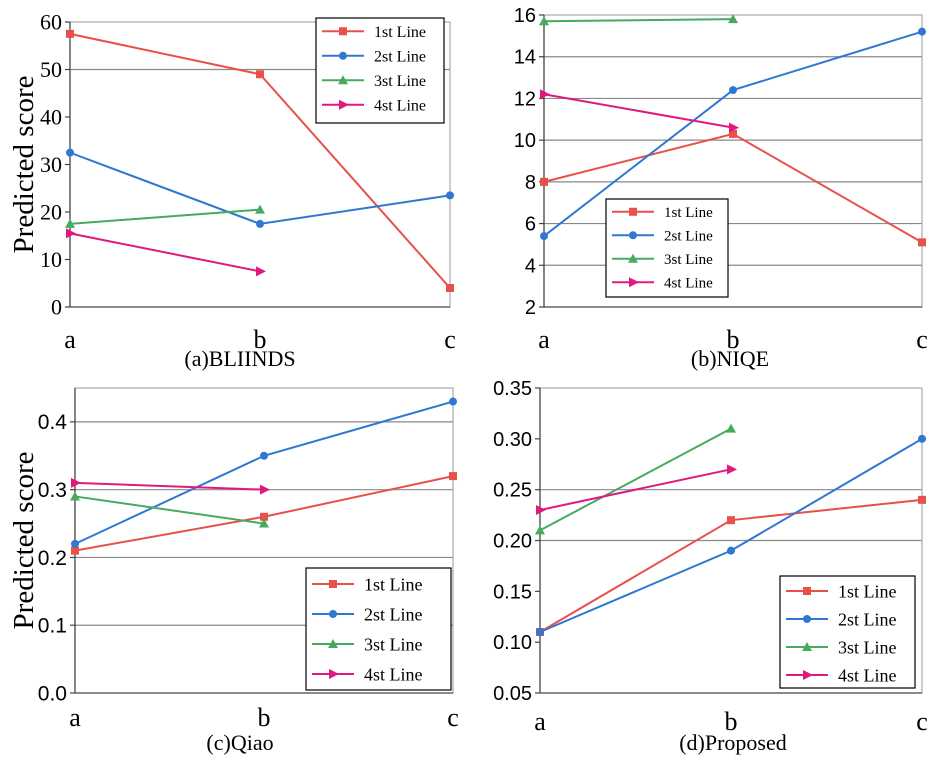 Image resolution: width=942 pixels, height=766 pixels. Describe the element at coordinates (530, 183) in the screenshot. I see `y-tick-label: 8` at that location.